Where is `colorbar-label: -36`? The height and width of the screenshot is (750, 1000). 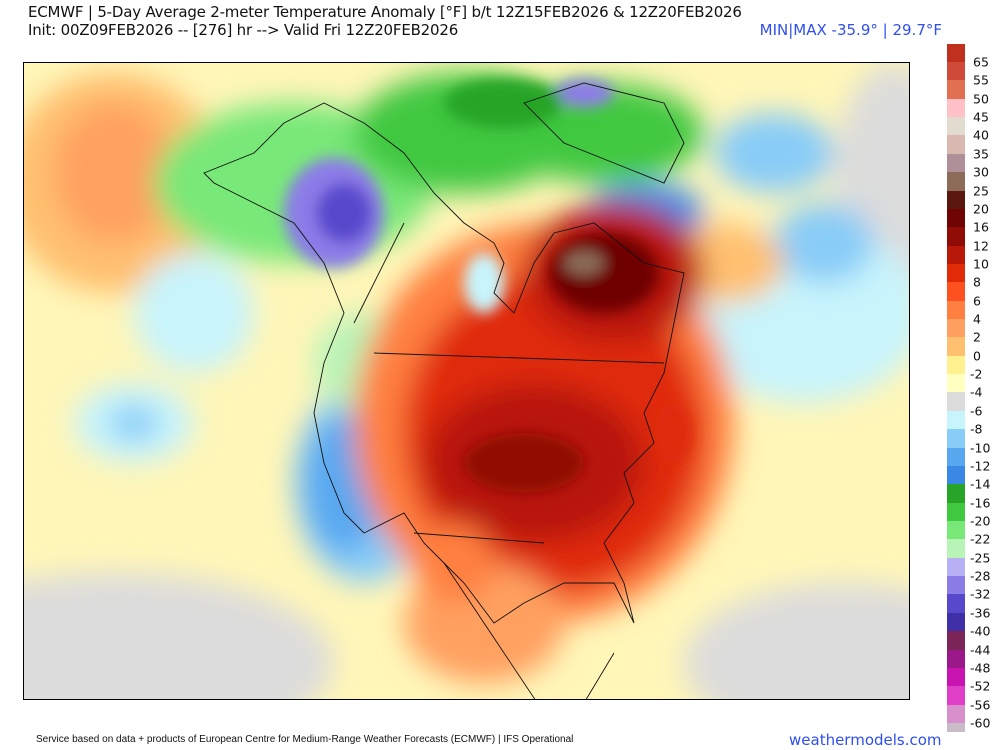 colorbar-label: -36 is located at coordinates (980, 613).